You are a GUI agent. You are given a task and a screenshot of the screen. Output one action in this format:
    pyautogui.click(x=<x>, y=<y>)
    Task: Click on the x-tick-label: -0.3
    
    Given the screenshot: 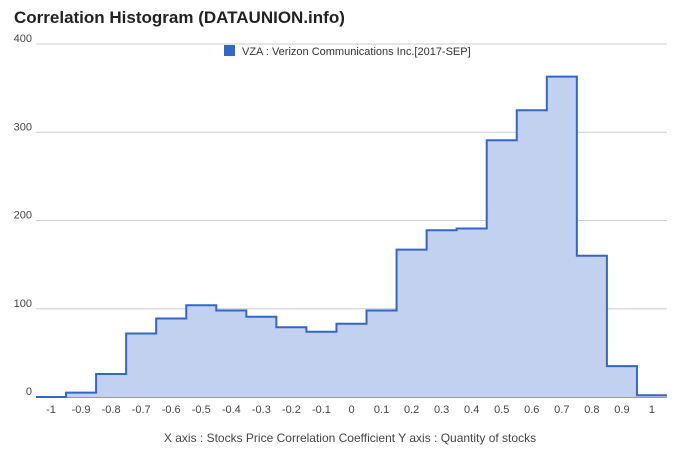 What is the action you would take?
    pyautogui.click(x=261, y=410)
    